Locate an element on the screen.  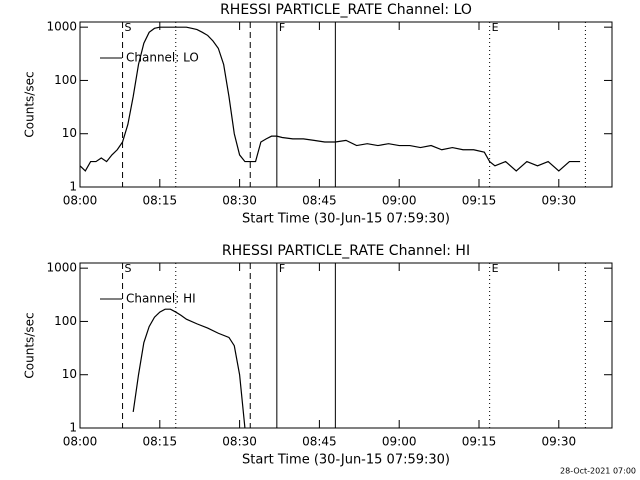
chart-title: RHESSI PARTICLE_RATE Channel: LO is located at coordinates (346, 10).